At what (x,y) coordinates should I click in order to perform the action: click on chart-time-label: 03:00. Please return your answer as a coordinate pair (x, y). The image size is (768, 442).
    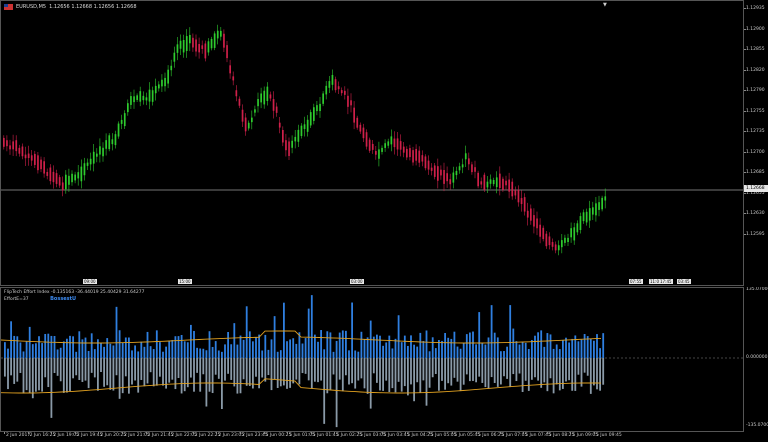
    Looking at the image, I should click on (357, 281).